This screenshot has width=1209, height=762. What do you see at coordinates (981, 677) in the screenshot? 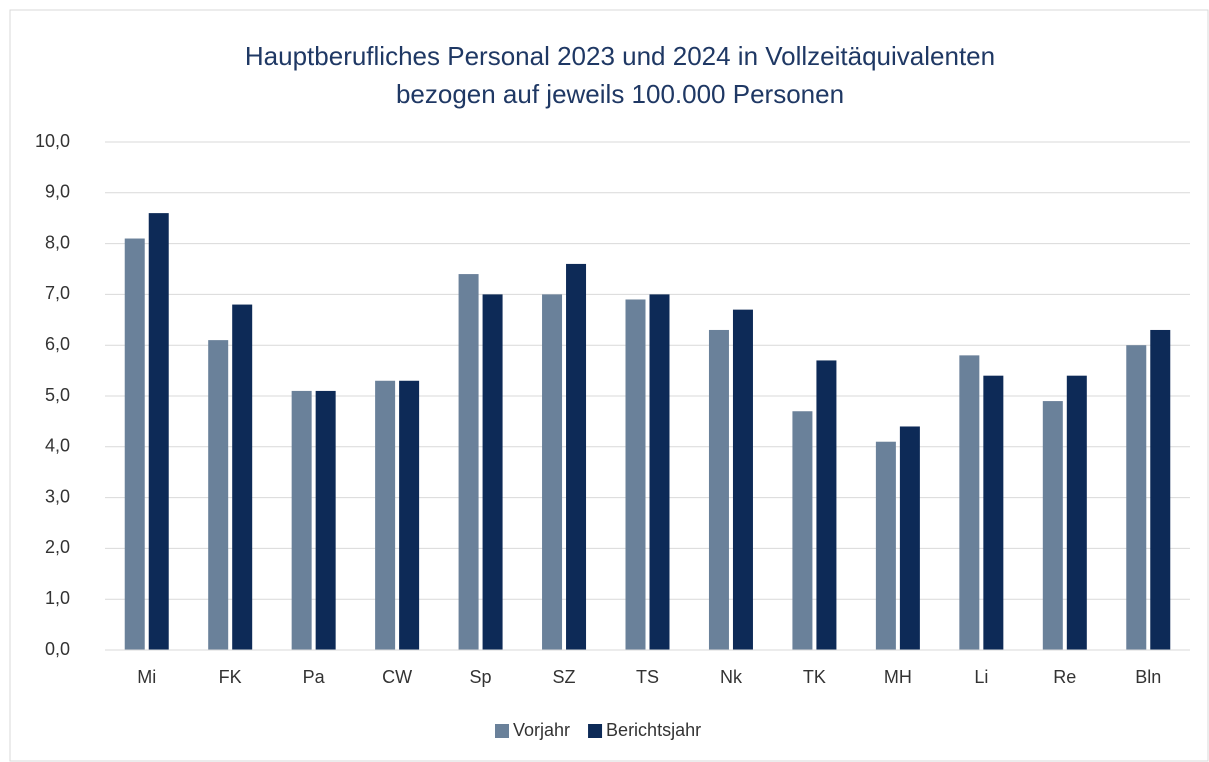
I see `x-tick-label: Li` at bounding box center [981, 677].